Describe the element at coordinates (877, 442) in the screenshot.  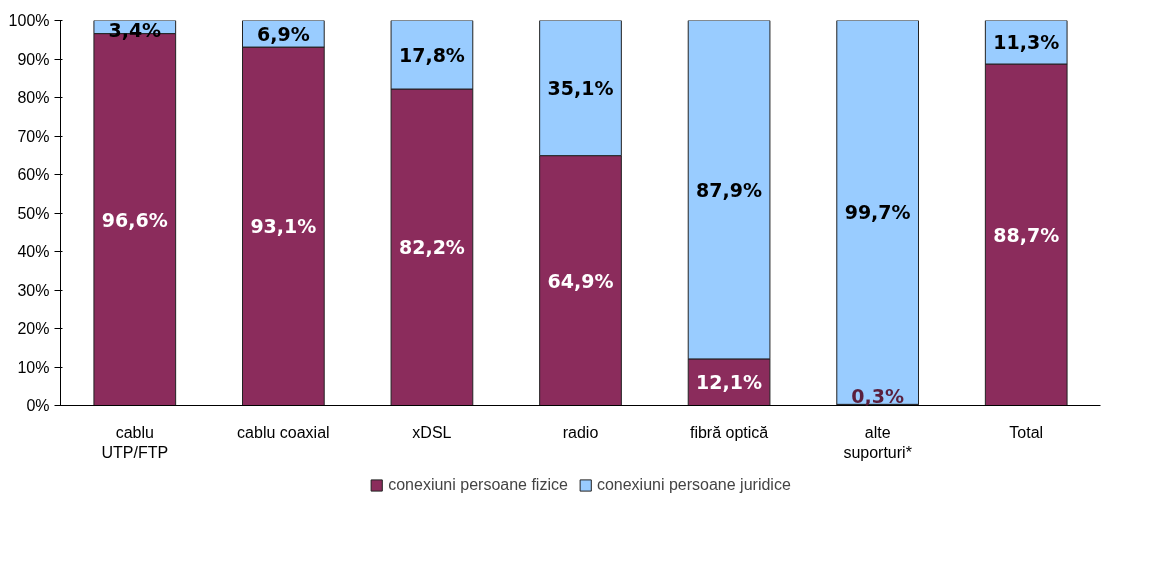
I see `x-tick-label: alte suporturi*` at that location.